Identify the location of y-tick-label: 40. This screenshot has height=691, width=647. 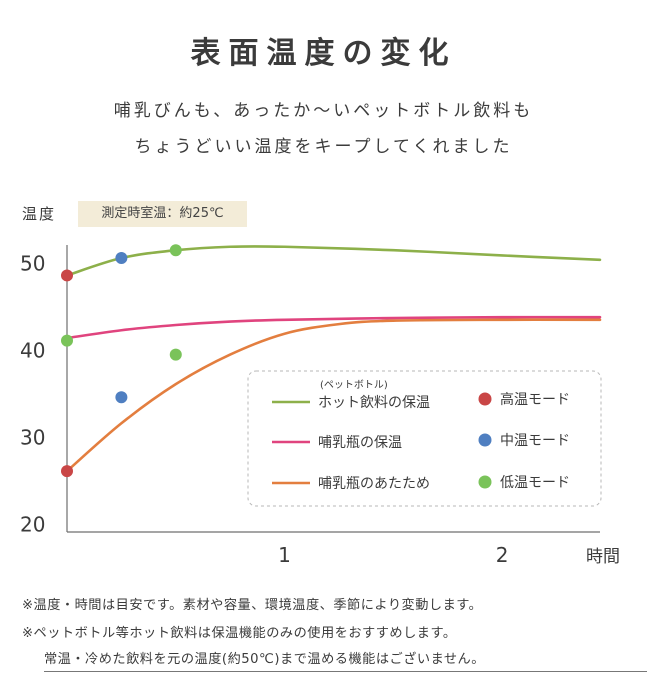
(32, 350).